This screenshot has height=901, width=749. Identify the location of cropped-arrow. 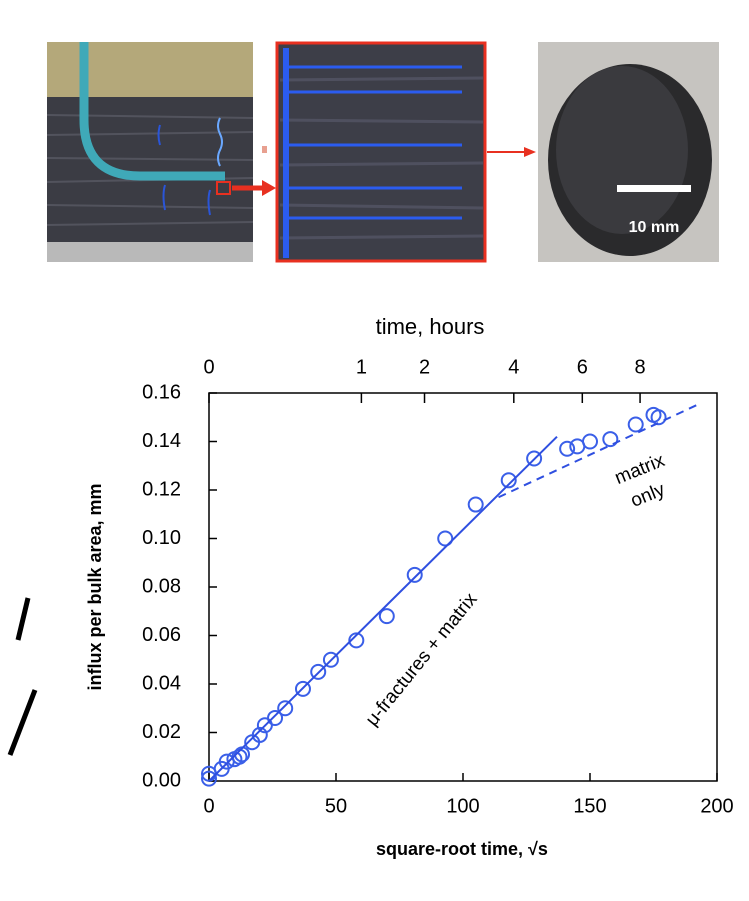
(22, 676).